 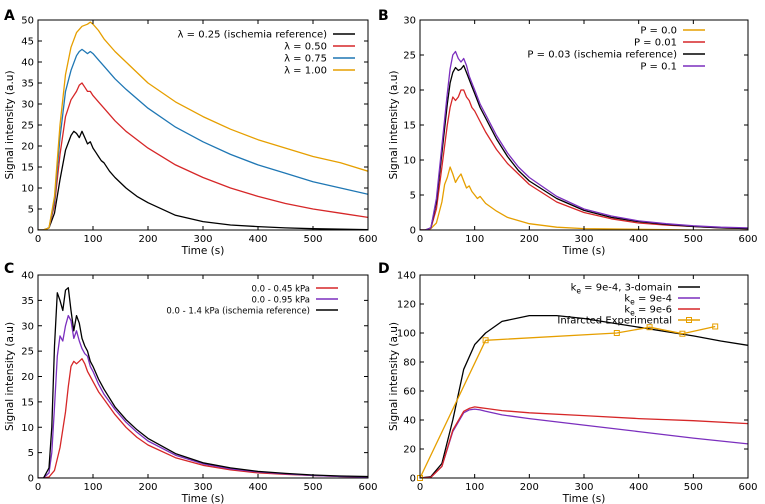 I want to click on y-tick-label: 120, so click(x=406, y=305).